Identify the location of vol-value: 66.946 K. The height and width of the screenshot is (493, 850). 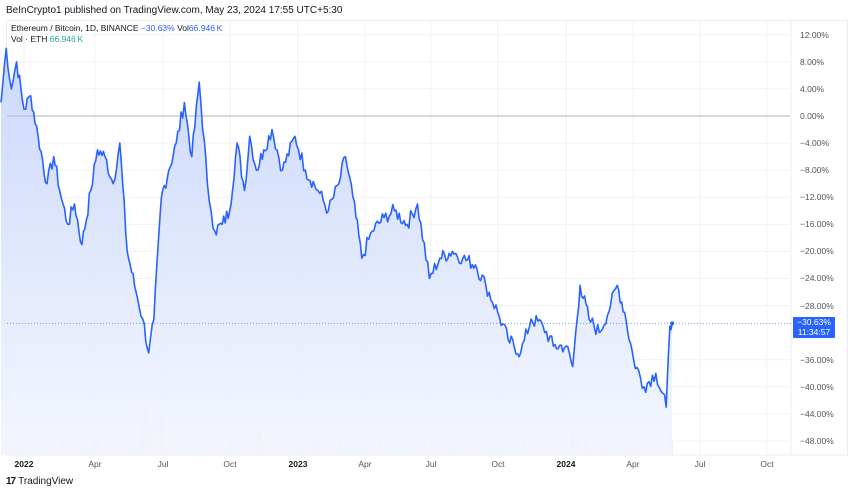
(205, 28).